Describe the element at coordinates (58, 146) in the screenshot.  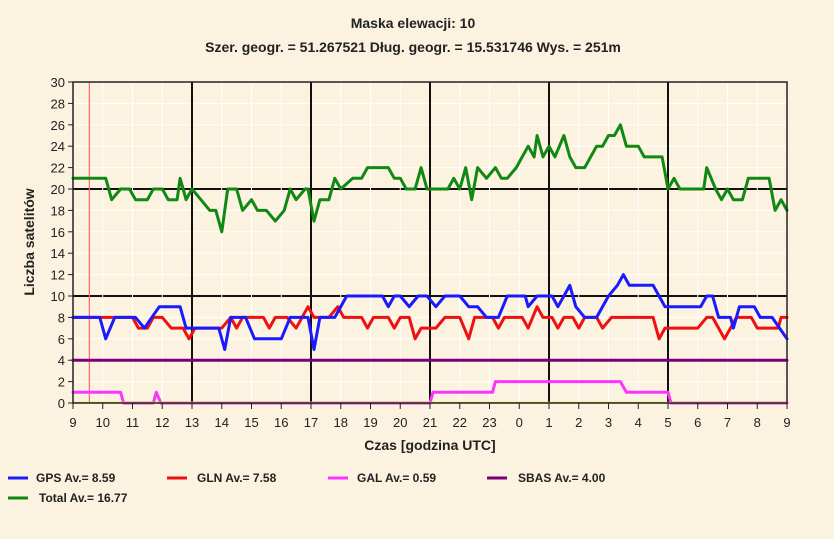
I see `y-tick-label: 24` at that location.